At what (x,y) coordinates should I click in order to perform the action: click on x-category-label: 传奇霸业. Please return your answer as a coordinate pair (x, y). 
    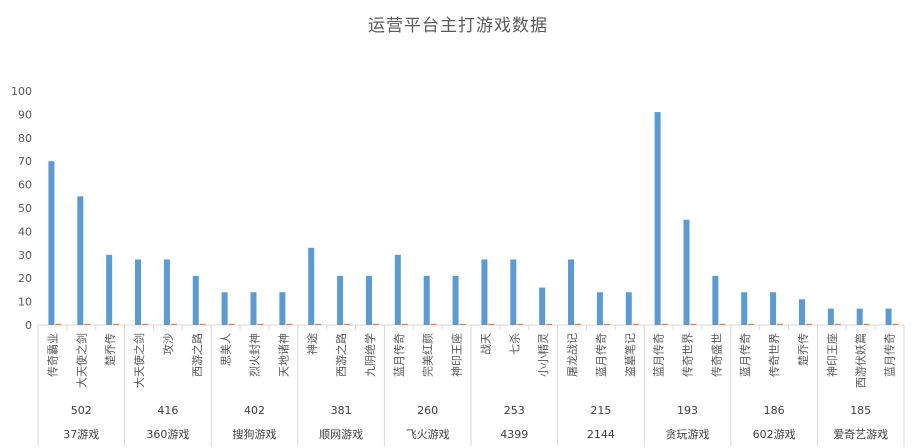
    Looking at the image, I should click on (52, 355).